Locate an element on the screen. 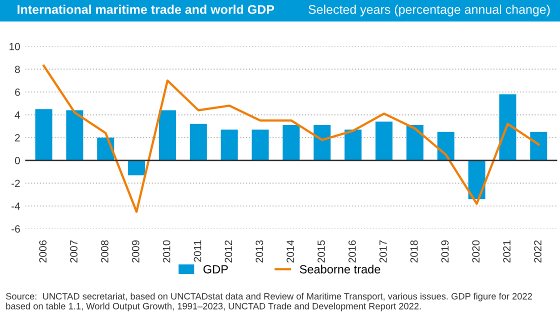 This screenshot has height=320, width=560. x-tick-label: 2018 is located at coordinates (414, 251).